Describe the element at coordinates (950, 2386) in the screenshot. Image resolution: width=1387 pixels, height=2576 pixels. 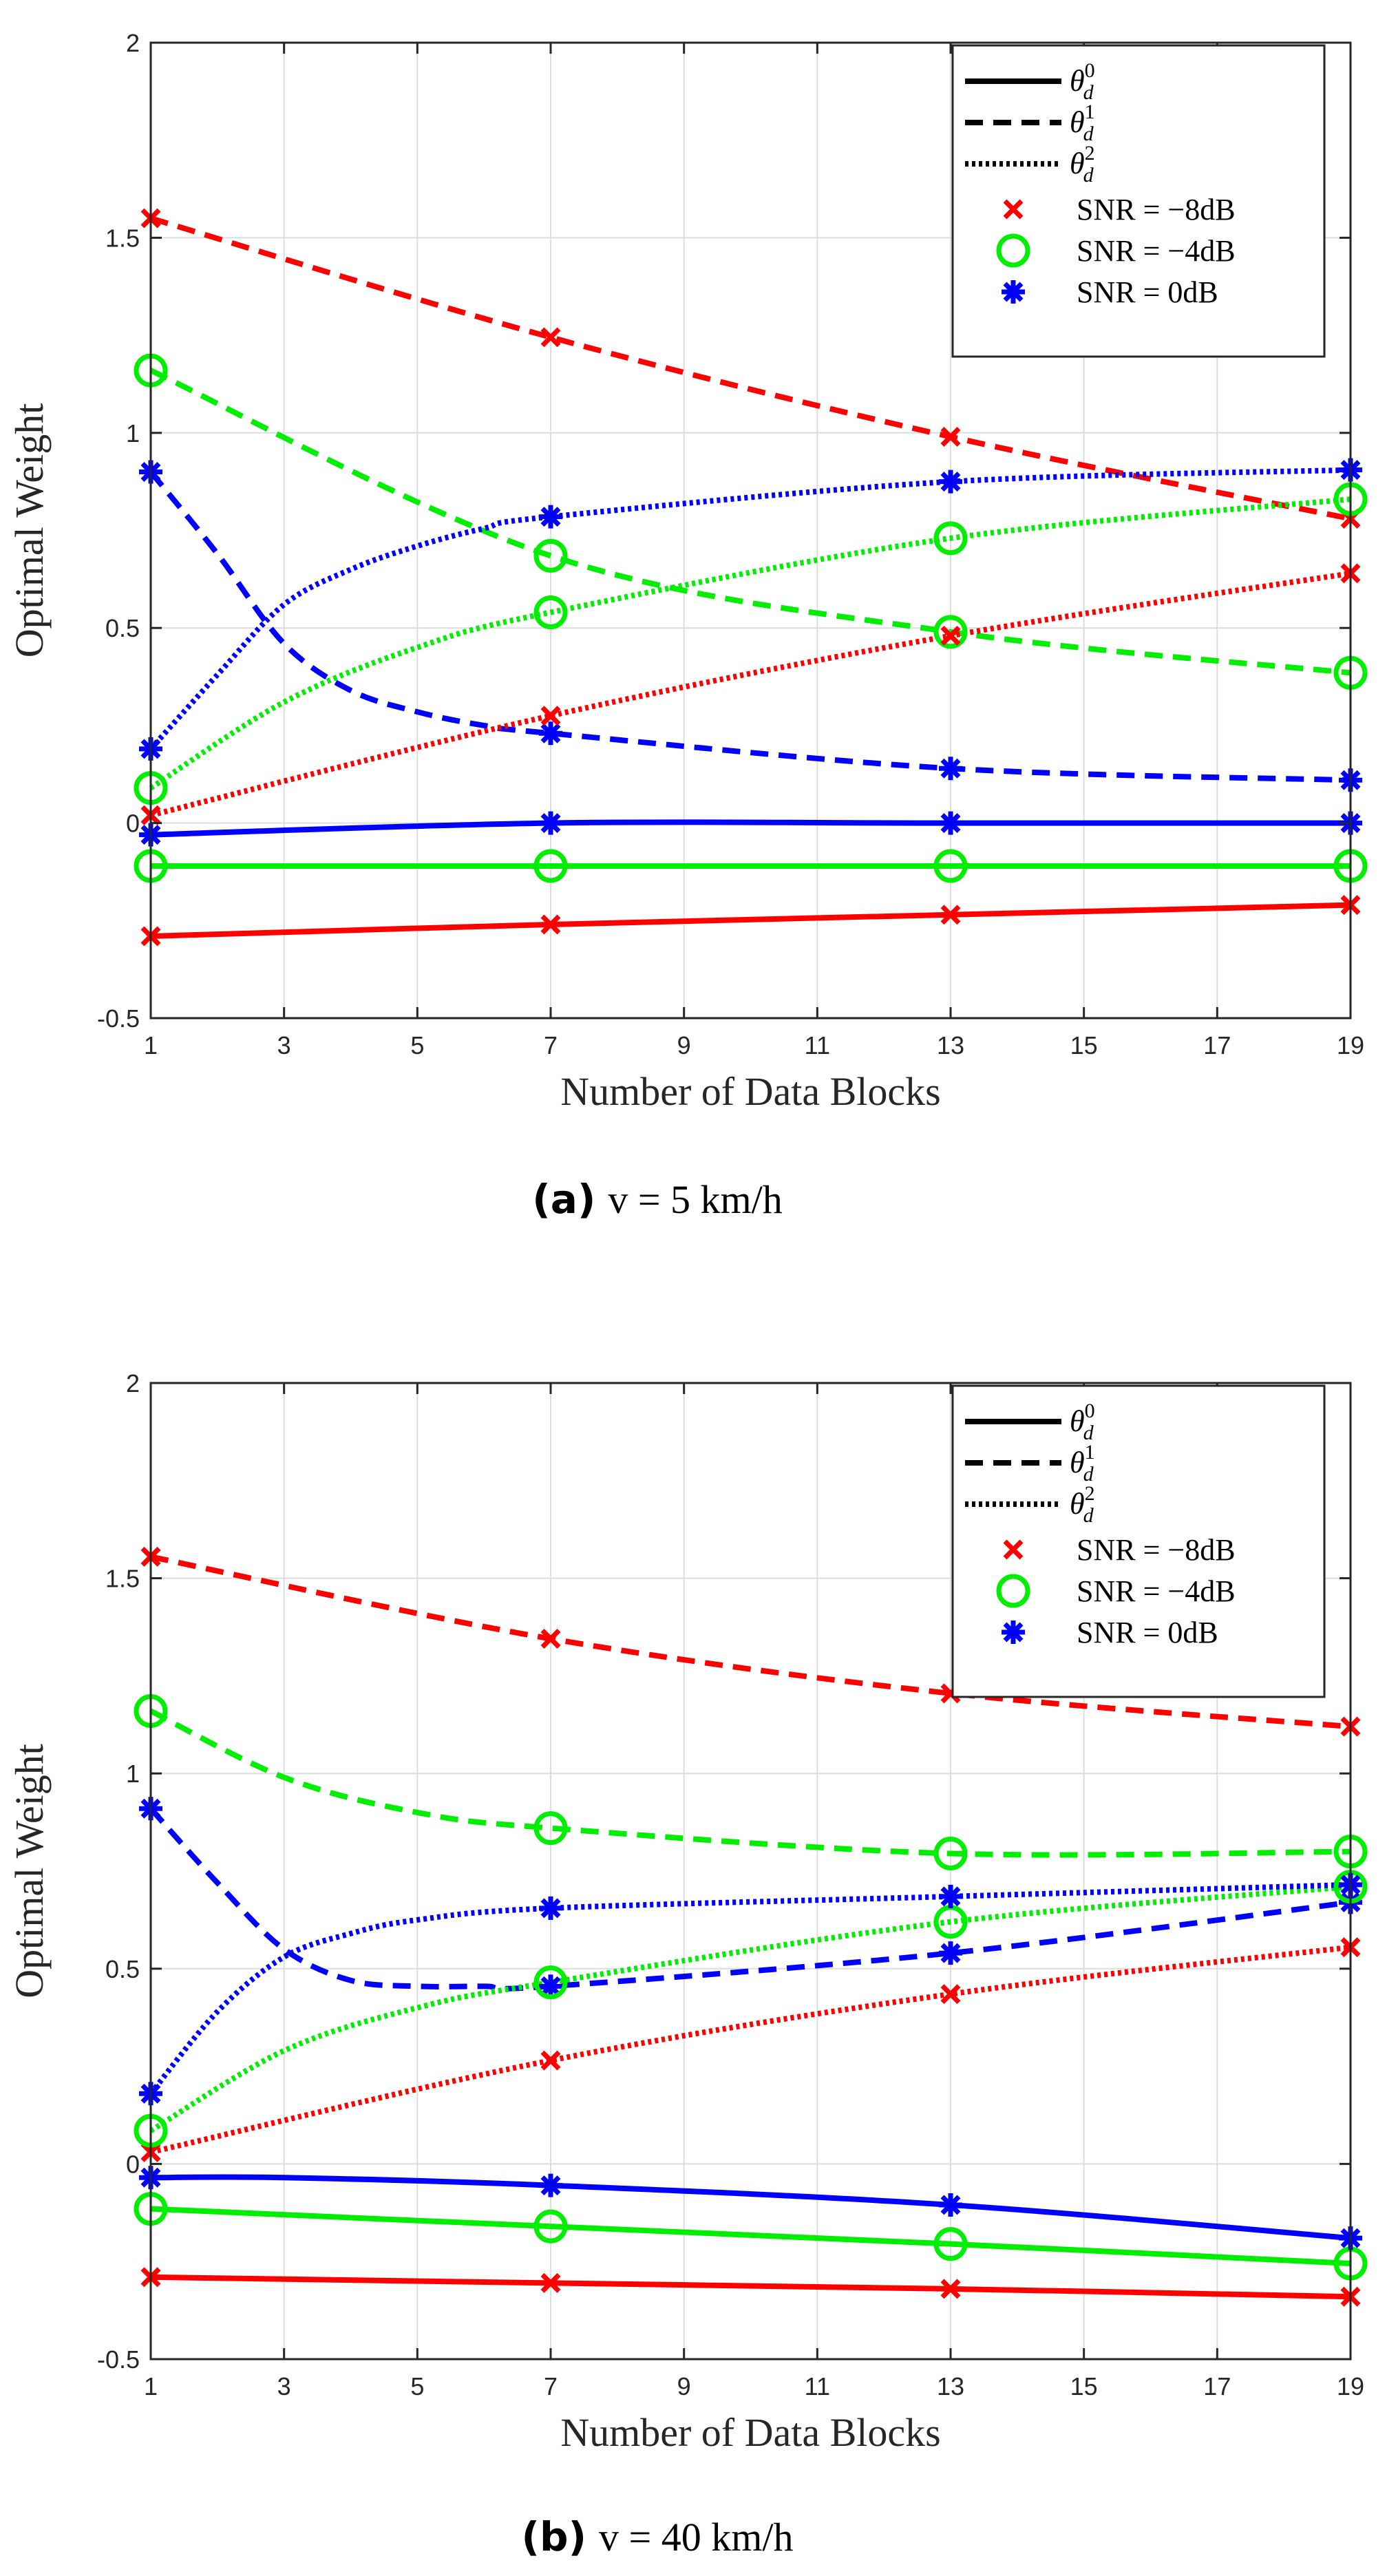
I see `x-tick-label: 13` at that location.